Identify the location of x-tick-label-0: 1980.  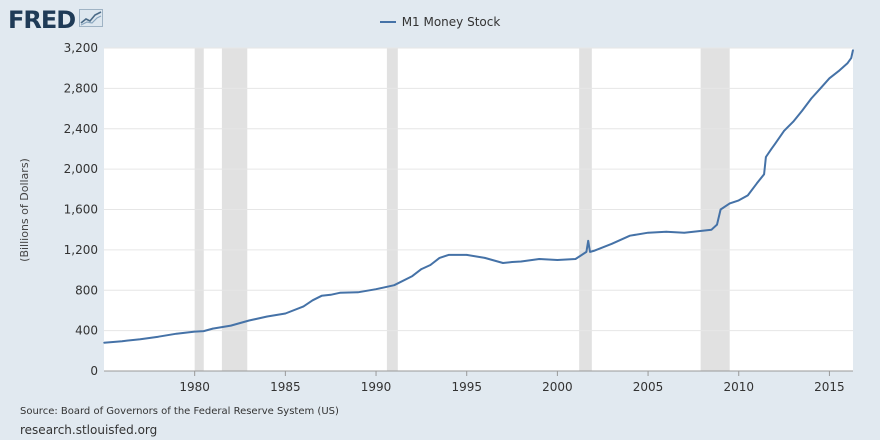
(194, 387).